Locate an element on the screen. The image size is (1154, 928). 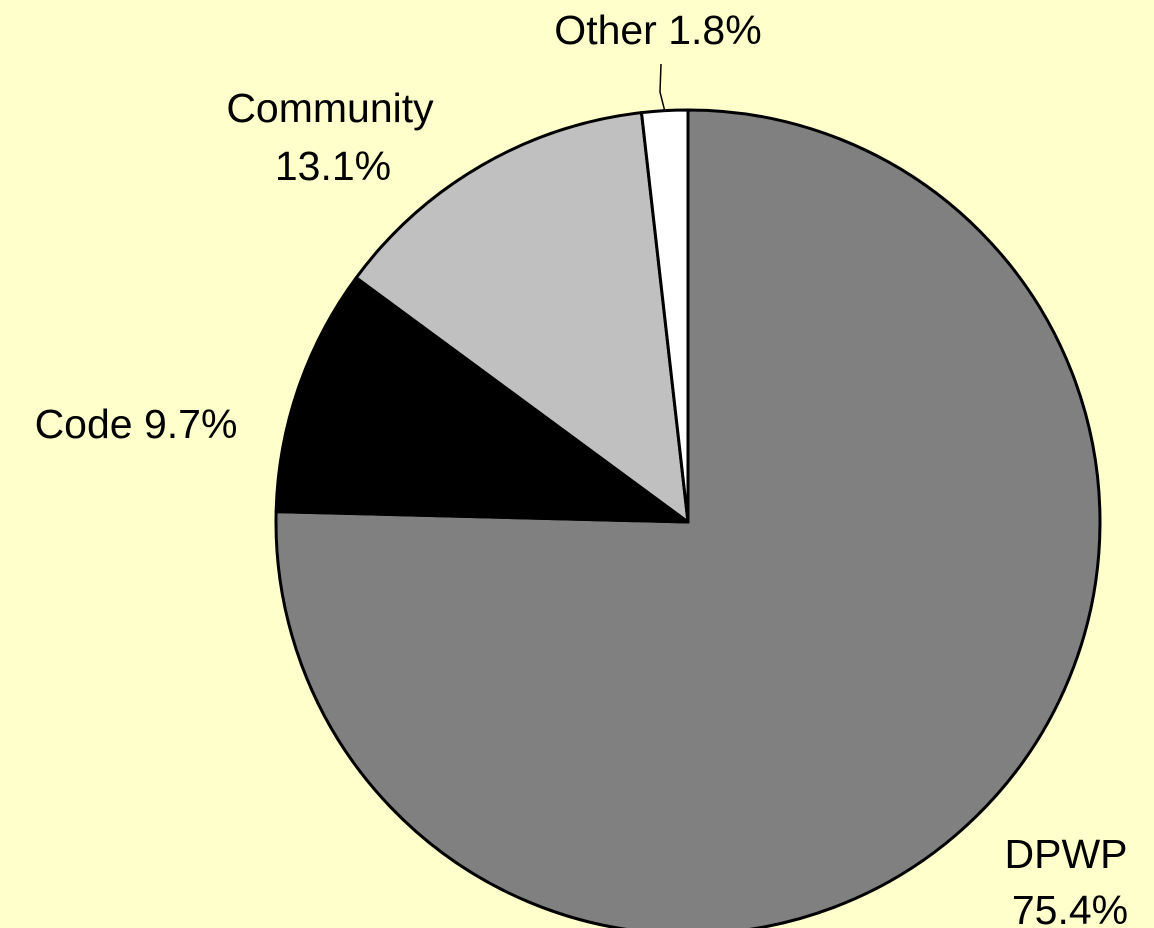
pie-slice-code is located at coordinates (482, 400).